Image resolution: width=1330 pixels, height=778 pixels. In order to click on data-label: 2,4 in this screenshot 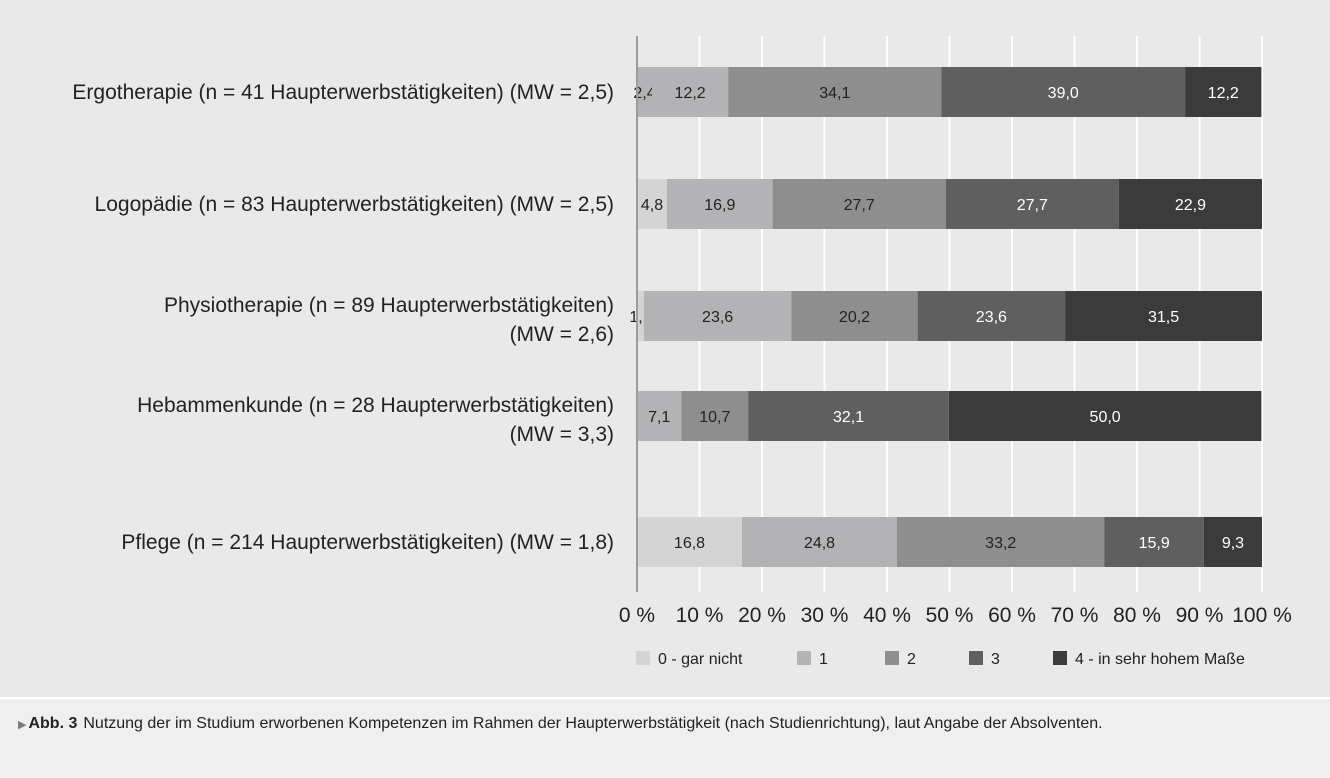, I will do `click(644, 93)`.